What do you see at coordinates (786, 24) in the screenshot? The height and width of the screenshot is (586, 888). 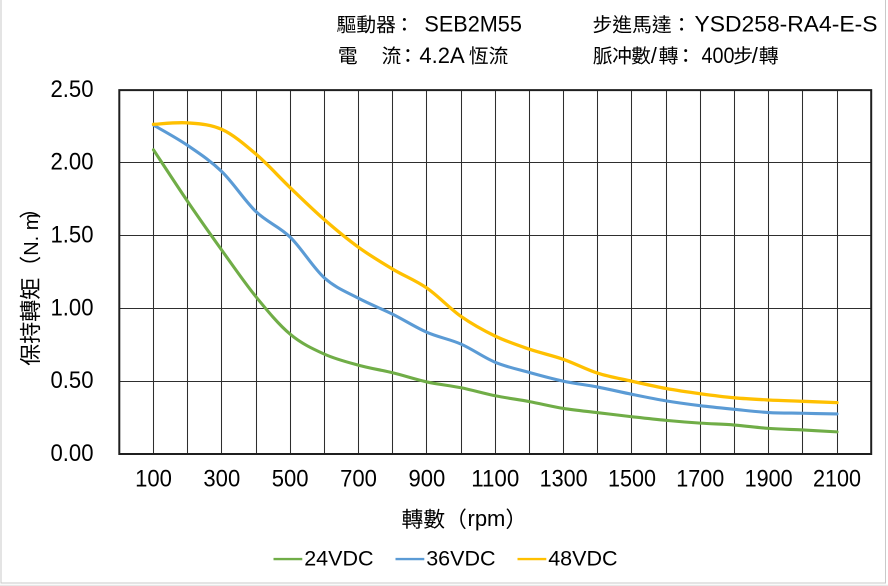 I see `svg-text: YSD258-RA4-E-S` at bounding box center [786, 24].